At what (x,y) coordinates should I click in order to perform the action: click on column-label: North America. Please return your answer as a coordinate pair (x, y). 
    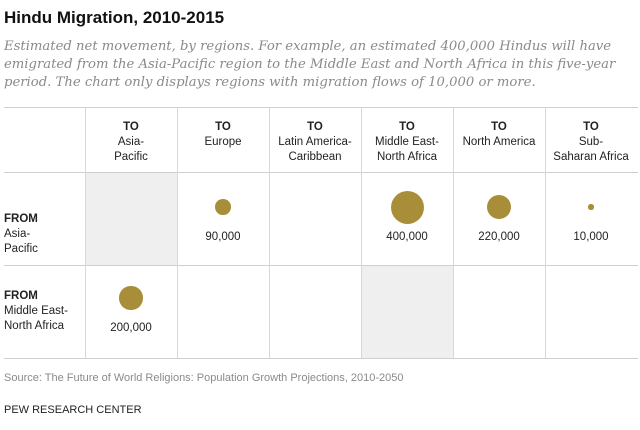
    Looking at the image, I should click on (499, 142).